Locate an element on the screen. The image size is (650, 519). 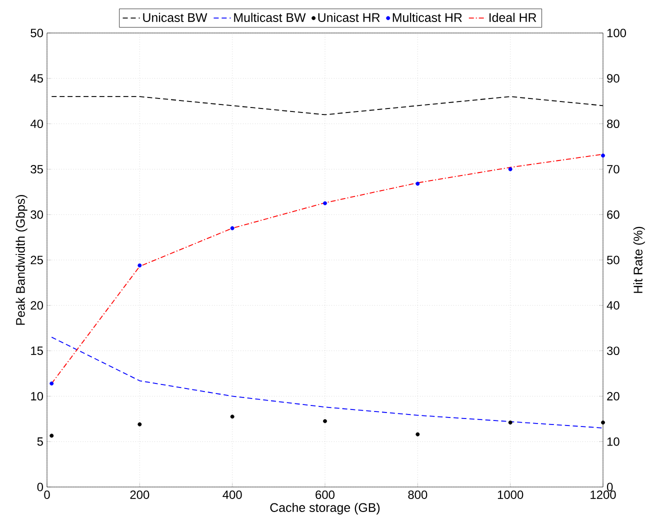
x-tick-label: 0 is located at coordinates (47, 494).